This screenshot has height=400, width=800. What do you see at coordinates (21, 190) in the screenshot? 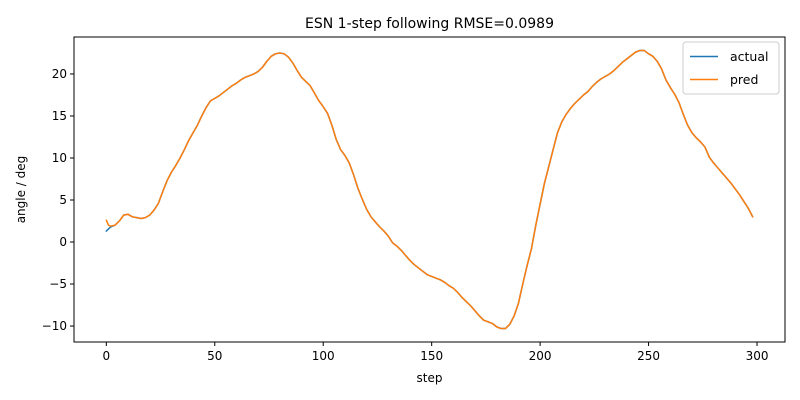
I see `y-axis-label: angle / deg` at bounding box center [21, 190].